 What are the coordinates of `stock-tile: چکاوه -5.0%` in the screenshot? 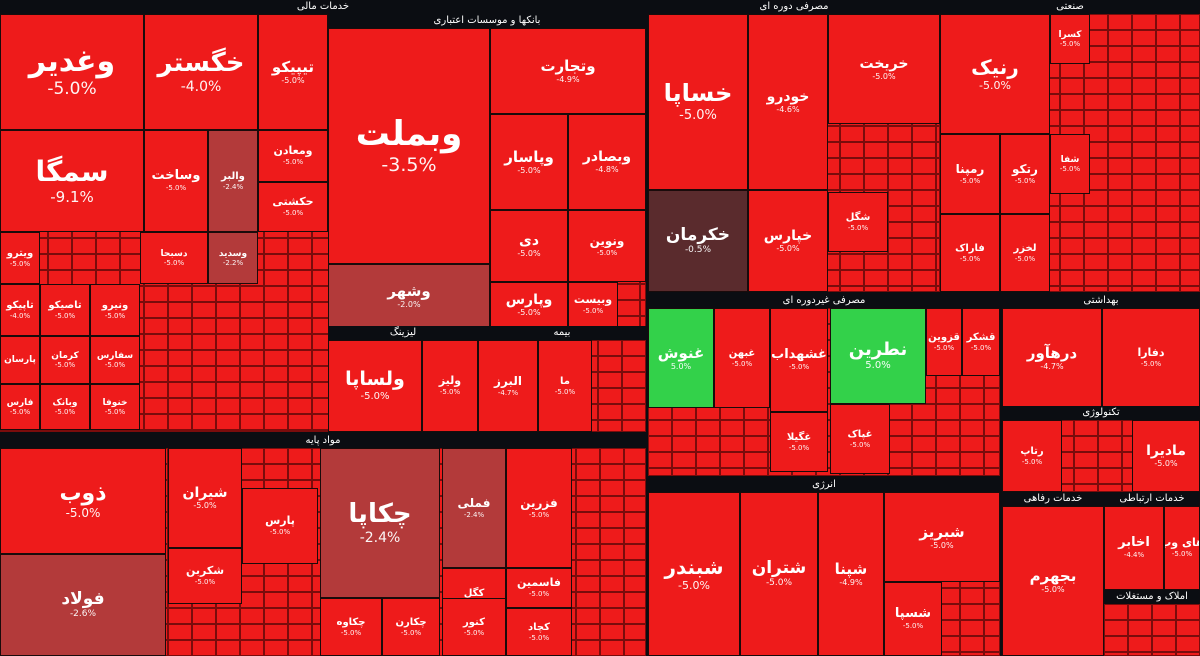 It's located at (351, 627).